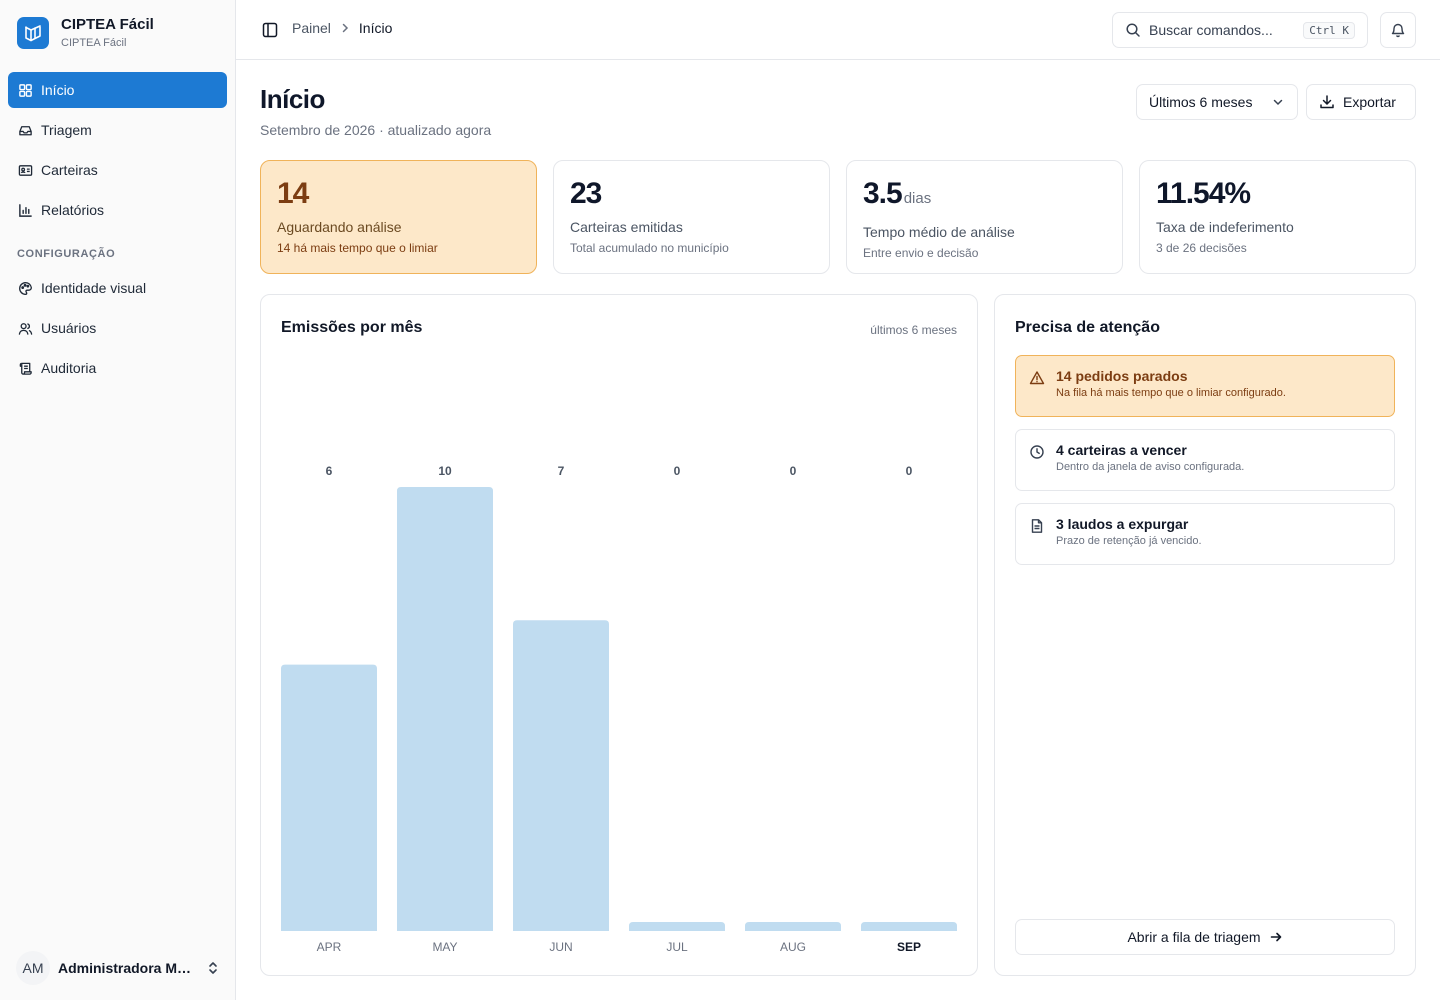 Image resolution: width=1440 pixels, height=1000 pixels. Describe the element at coordinates (444, 947) in the screenshot. I see `chart-category-label: MAY` at that location.